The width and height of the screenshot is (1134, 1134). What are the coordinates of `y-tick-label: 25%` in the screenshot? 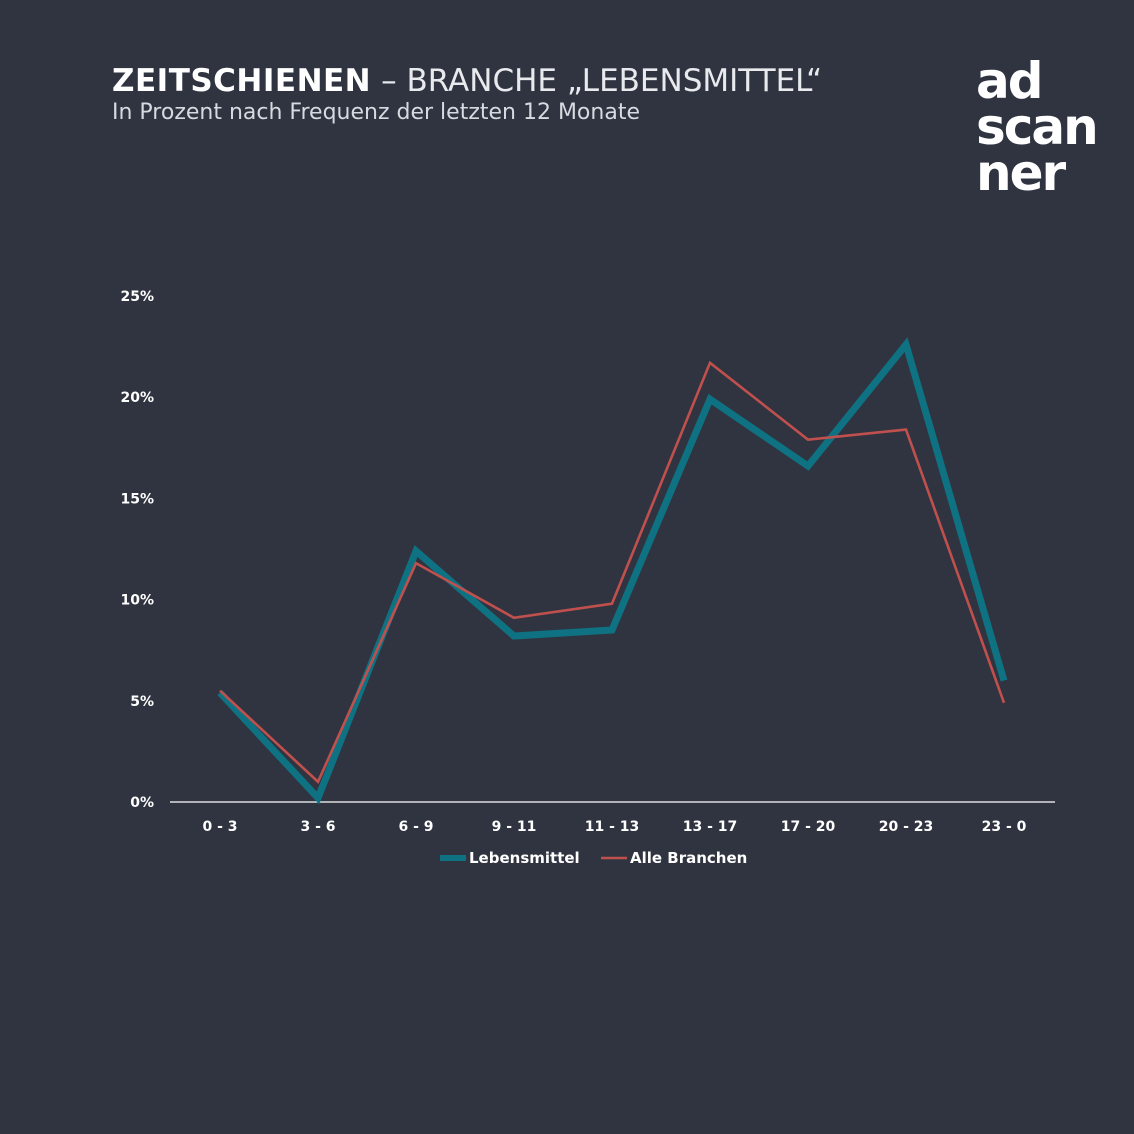 It's located at (137, 297).